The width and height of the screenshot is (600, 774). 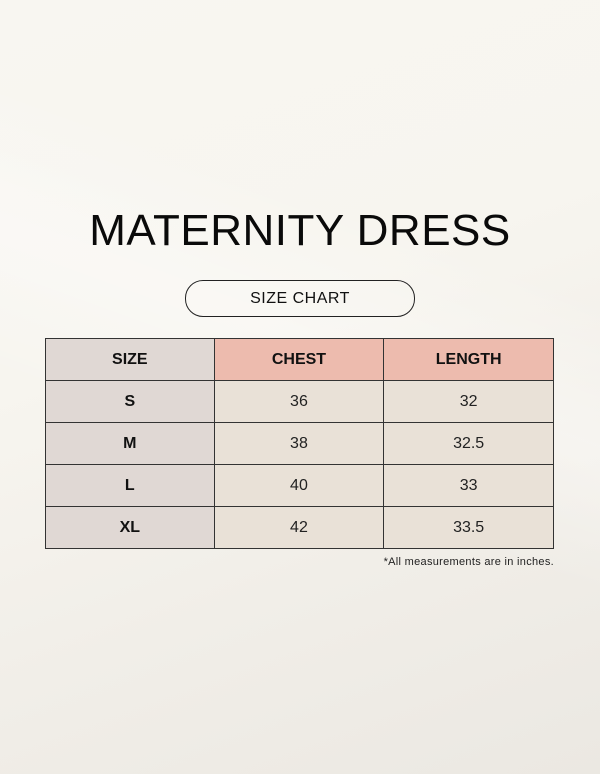 I want to click on page-title: MATERNITY DRESS, so click(x=300, y=230).